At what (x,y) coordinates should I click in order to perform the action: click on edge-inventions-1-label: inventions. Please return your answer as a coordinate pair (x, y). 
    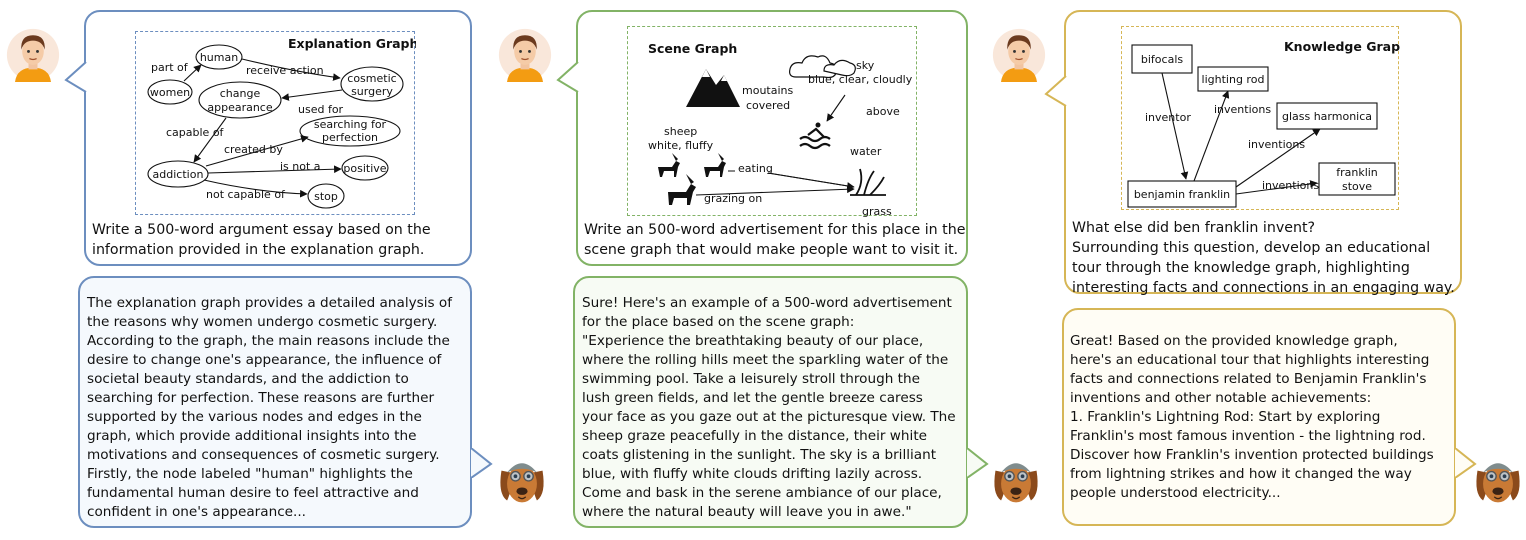
    Looking at the image, I should click on (1242, 109).